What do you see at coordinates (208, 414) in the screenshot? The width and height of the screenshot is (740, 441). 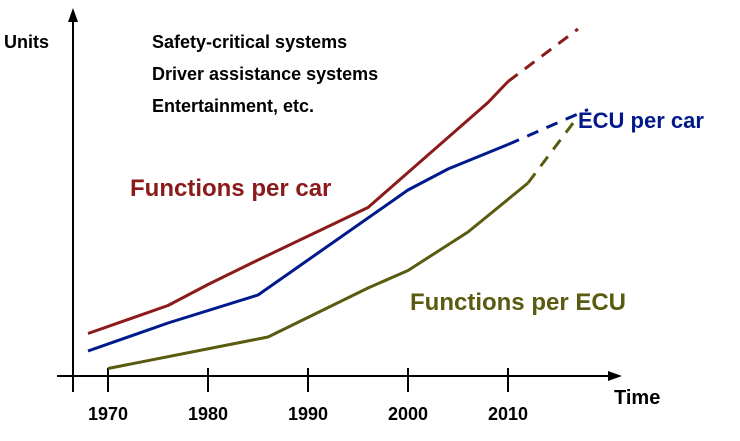 I see `x-tick-label: 1980` at bounding box center [208, 414].